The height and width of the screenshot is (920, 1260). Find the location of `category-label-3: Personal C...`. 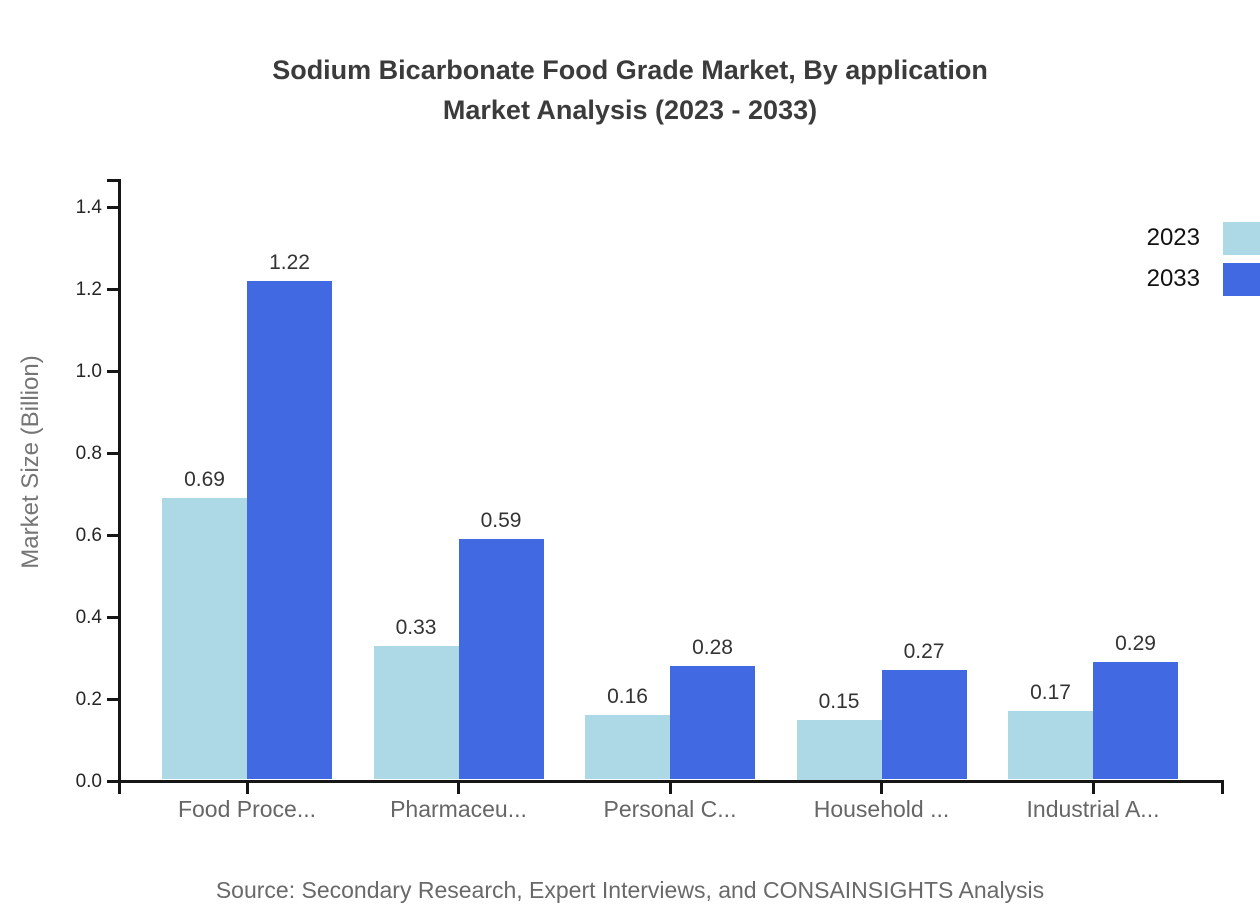

category-label-3: Personal C... is located at coordinates (670, 809).